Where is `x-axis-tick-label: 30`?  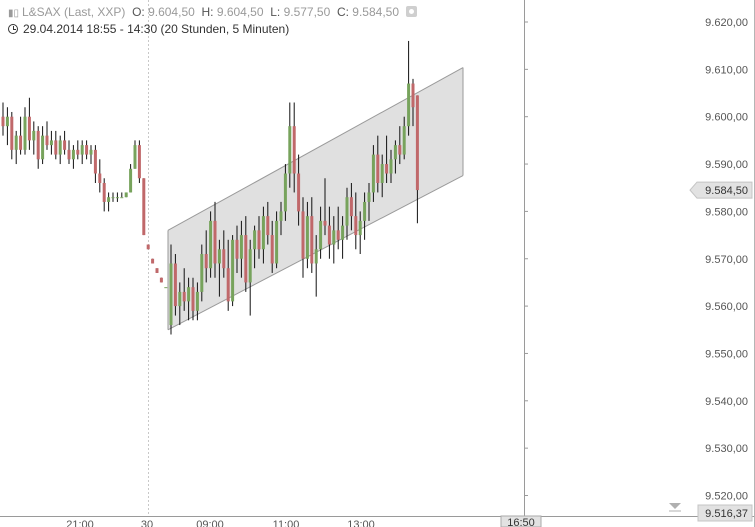 x-axis-tick-label: 30 is located at coordinates (147, 523).